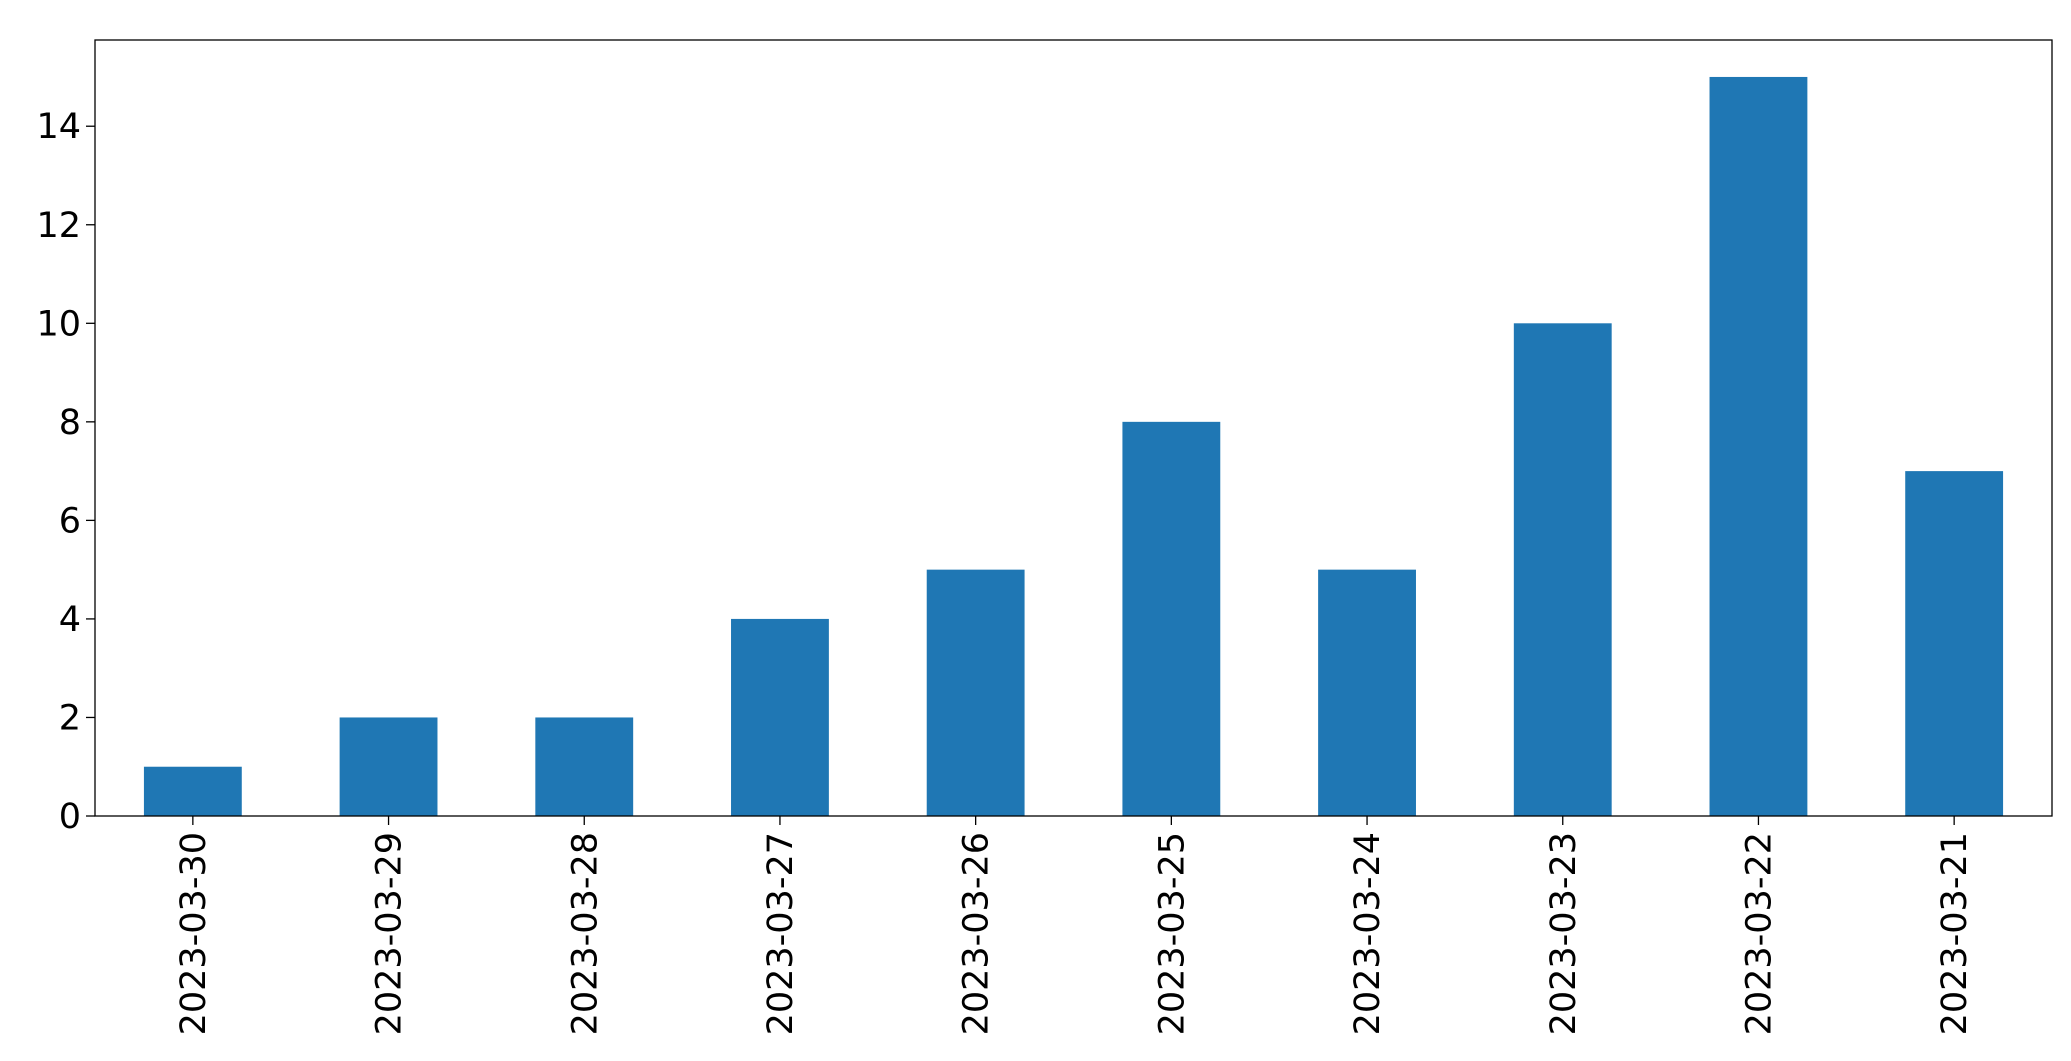  I want to click on y-tick-label: 14, so click(58, 127).